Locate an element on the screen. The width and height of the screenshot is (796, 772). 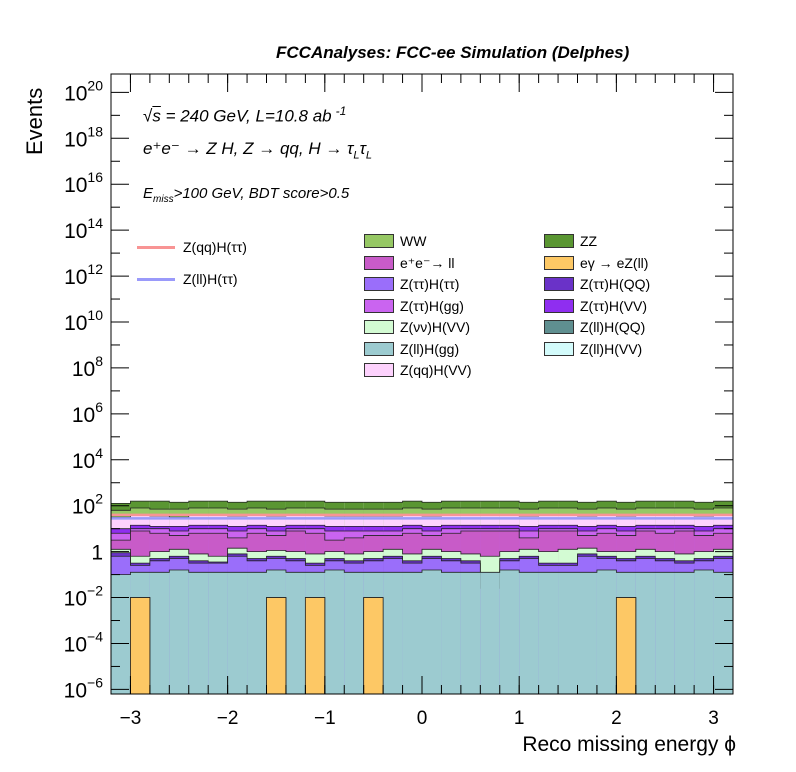
emiss-symbol: E is located at coordinates (148, 193).